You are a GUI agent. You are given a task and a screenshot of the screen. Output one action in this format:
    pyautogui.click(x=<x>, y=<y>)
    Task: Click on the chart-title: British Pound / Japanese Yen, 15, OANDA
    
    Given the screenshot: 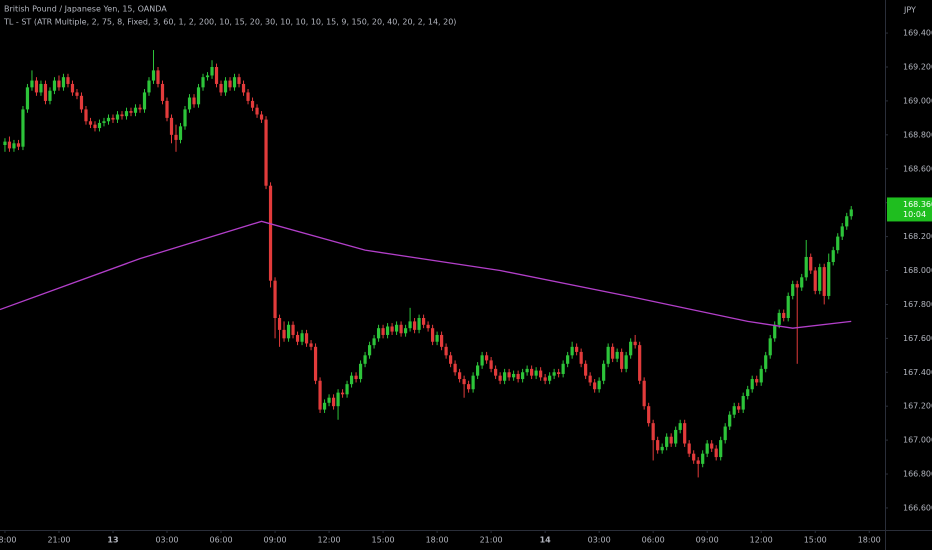 What is the action you would take?
    pyautogui.click(x=85, y=9)
    